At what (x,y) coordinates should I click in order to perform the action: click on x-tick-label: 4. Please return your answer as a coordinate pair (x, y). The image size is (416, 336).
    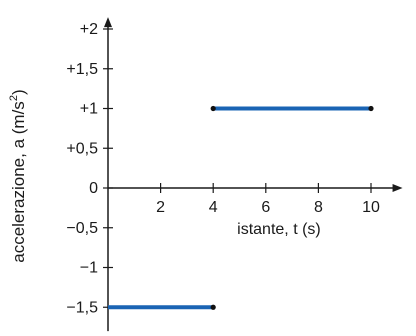
    Looking at the image, I should click on (213, 207).